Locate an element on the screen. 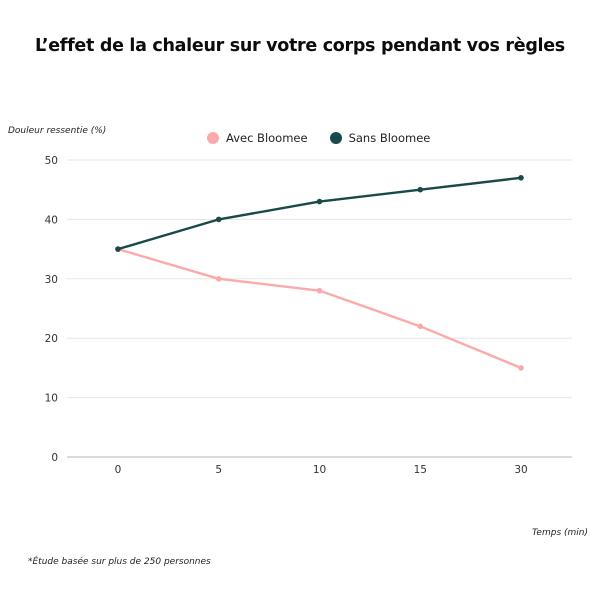 The width and height of the screenshot is (600, 600). y-tick-label: 0 is located at coordinates (54, 458).